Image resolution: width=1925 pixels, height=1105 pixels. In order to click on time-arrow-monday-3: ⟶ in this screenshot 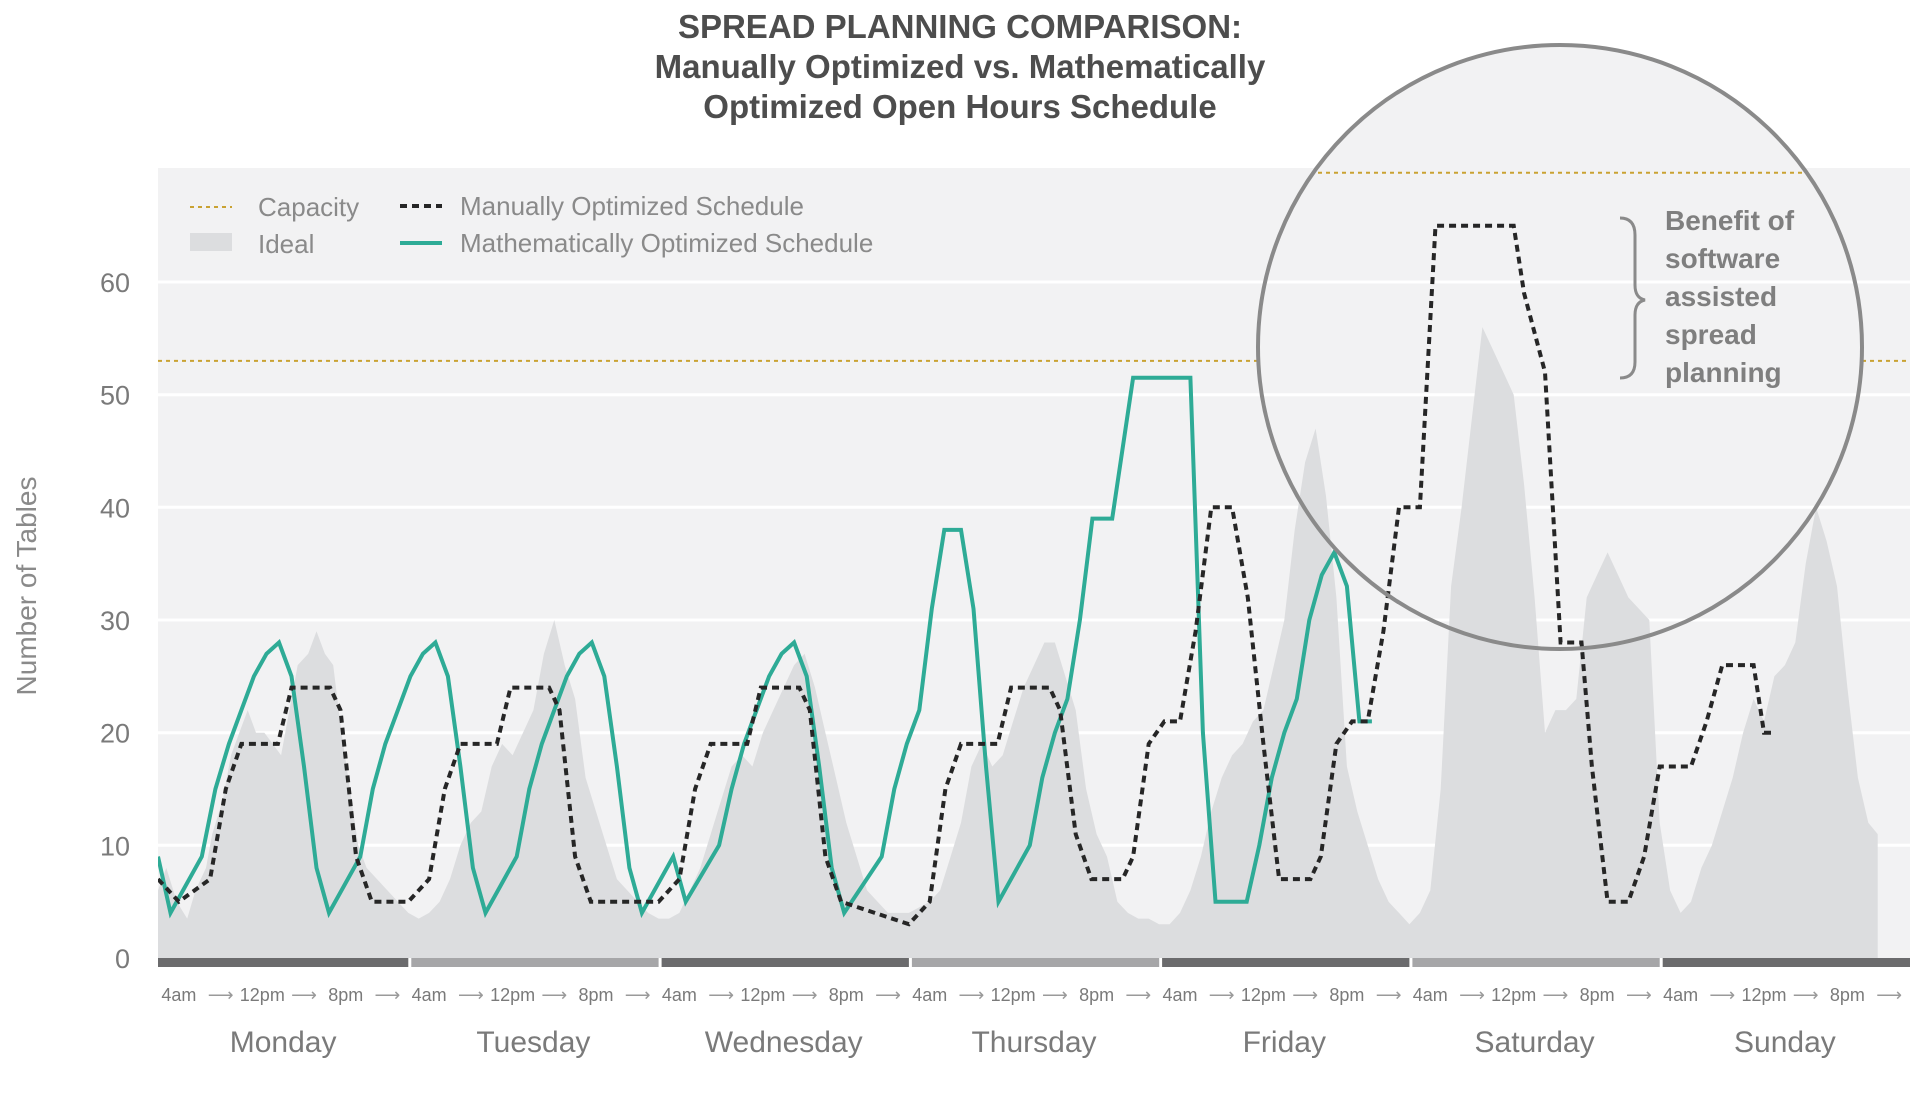, I will do `click(304, 995)`.